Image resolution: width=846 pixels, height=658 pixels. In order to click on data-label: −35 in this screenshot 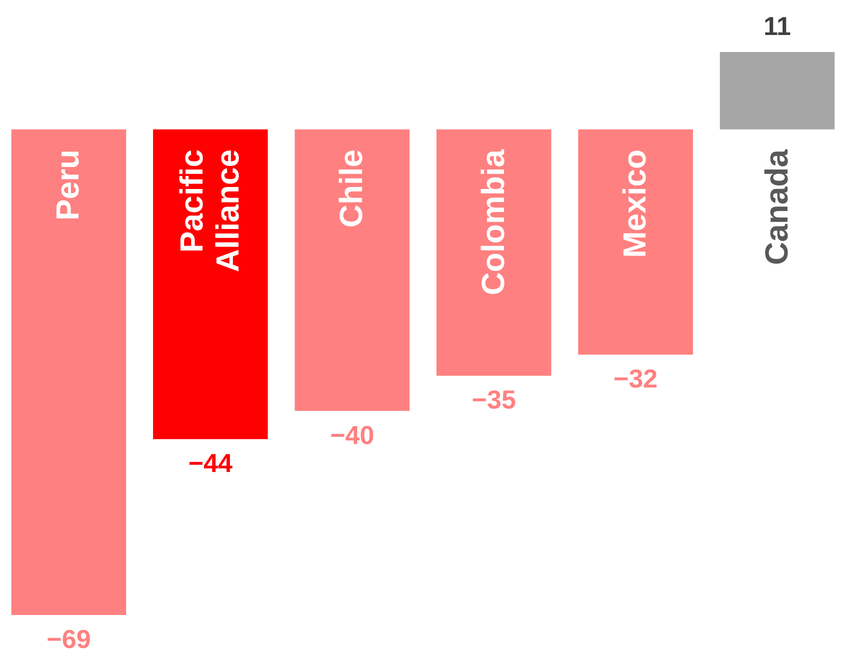, I will do `click(494, 399)`.